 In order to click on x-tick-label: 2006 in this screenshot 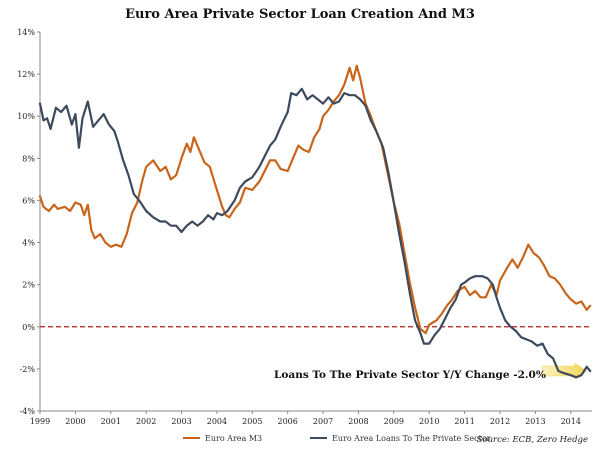, I will do `click(288, 421)`.